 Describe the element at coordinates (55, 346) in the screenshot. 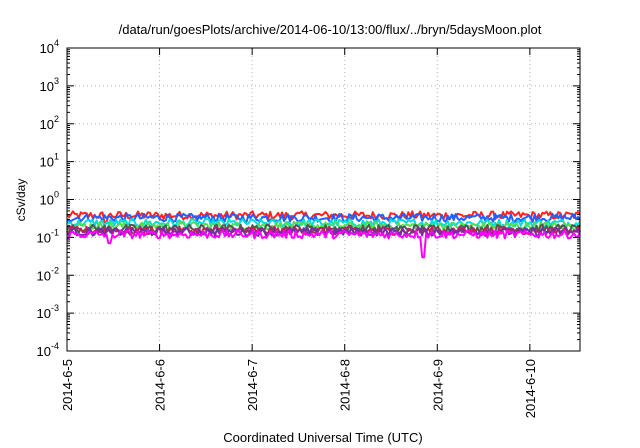

I see `y-tick-exponent: -4` at that location.